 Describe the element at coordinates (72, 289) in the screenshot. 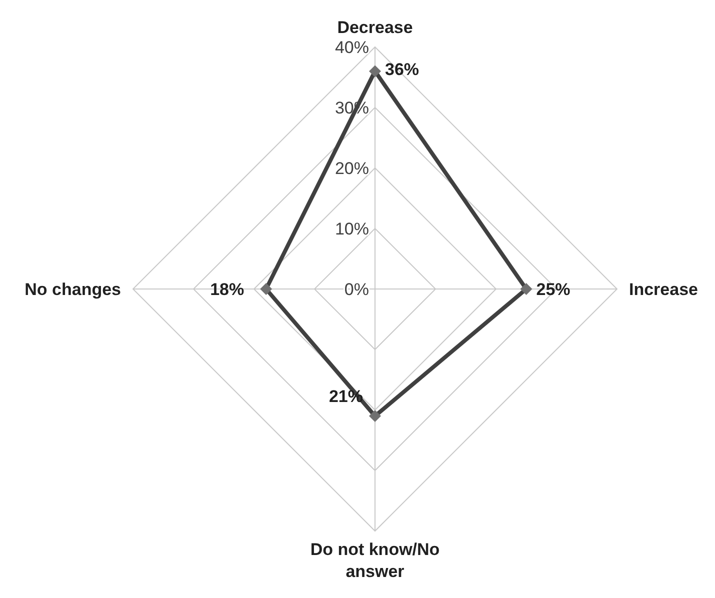

I see `spoke-label: No changes` at that location.